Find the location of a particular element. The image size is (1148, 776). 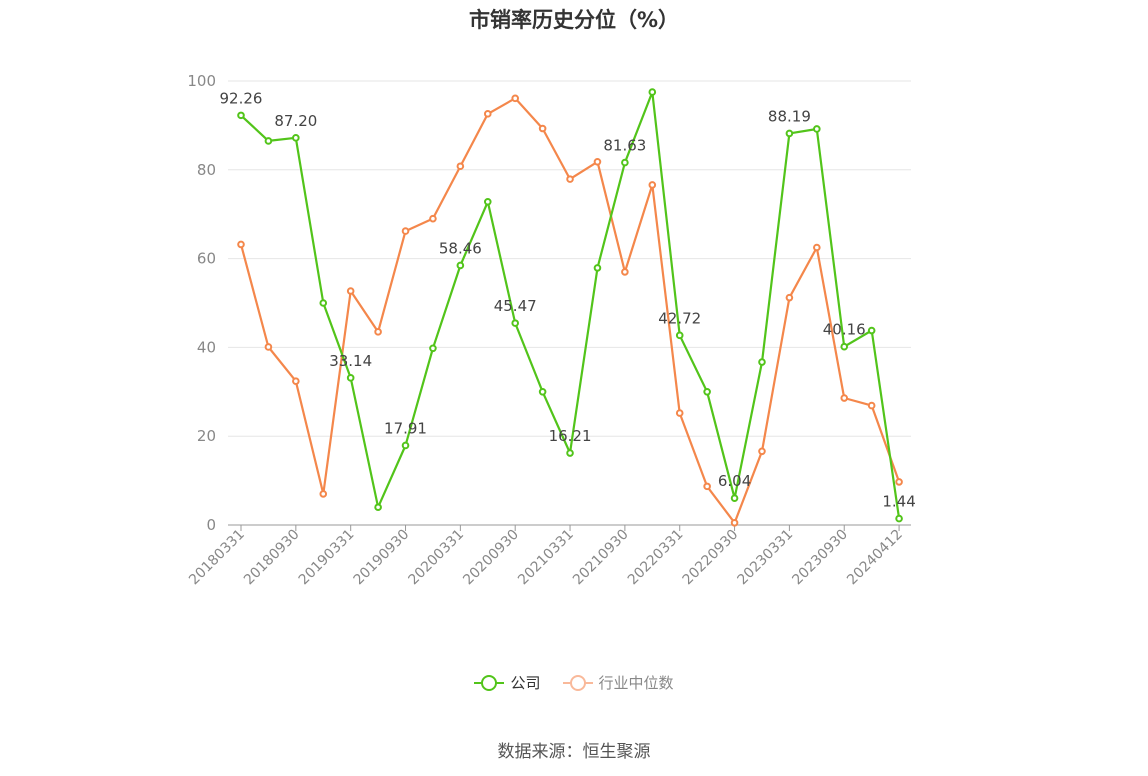

x-tick-label: 20210331 is located at coordinates (546, 558).